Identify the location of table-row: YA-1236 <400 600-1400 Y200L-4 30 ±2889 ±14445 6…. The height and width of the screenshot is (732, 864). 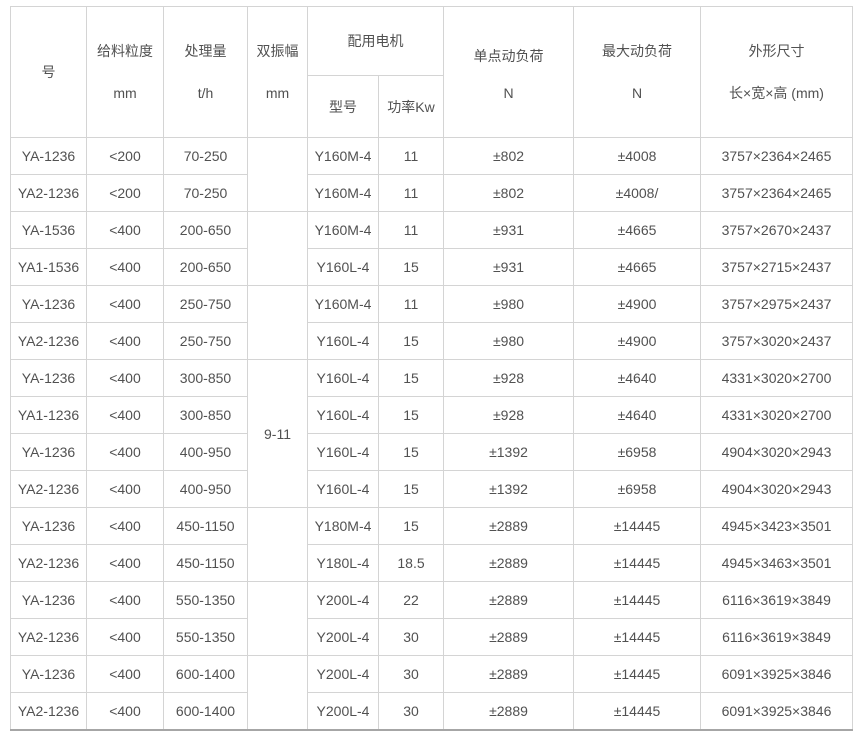
(431, 692).